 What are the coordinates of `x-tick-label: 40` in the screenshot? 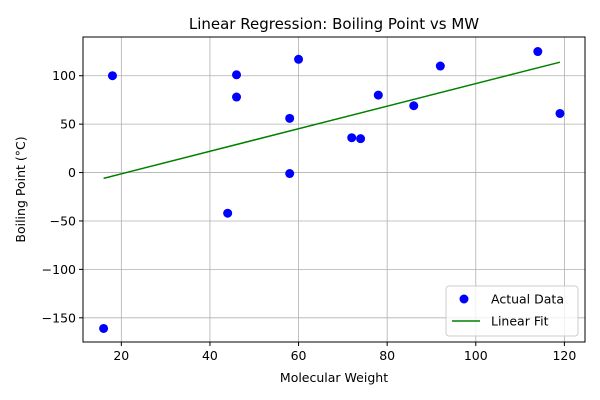 It's located at (210, 355).